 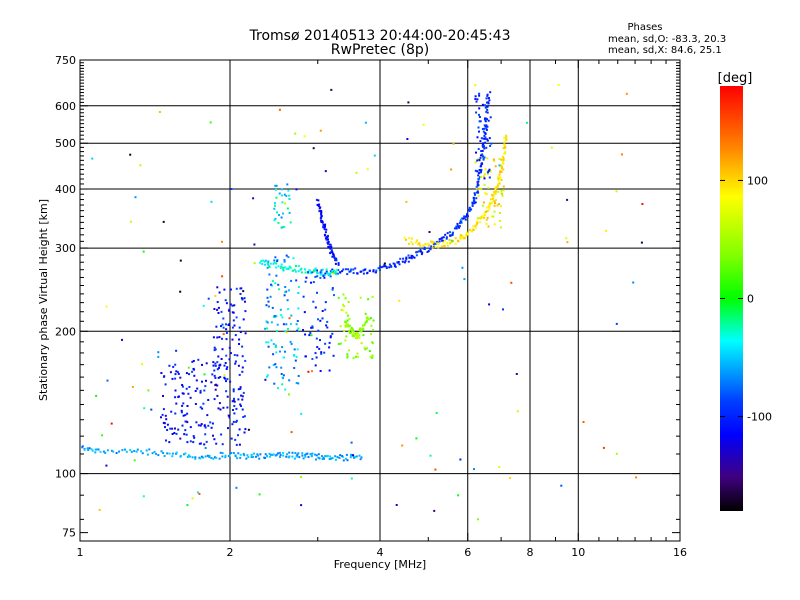 What do you see at coordinates (65, 143) in the screenshot?
I see `y-tick-label: 500` at bounding box center [65, 143].